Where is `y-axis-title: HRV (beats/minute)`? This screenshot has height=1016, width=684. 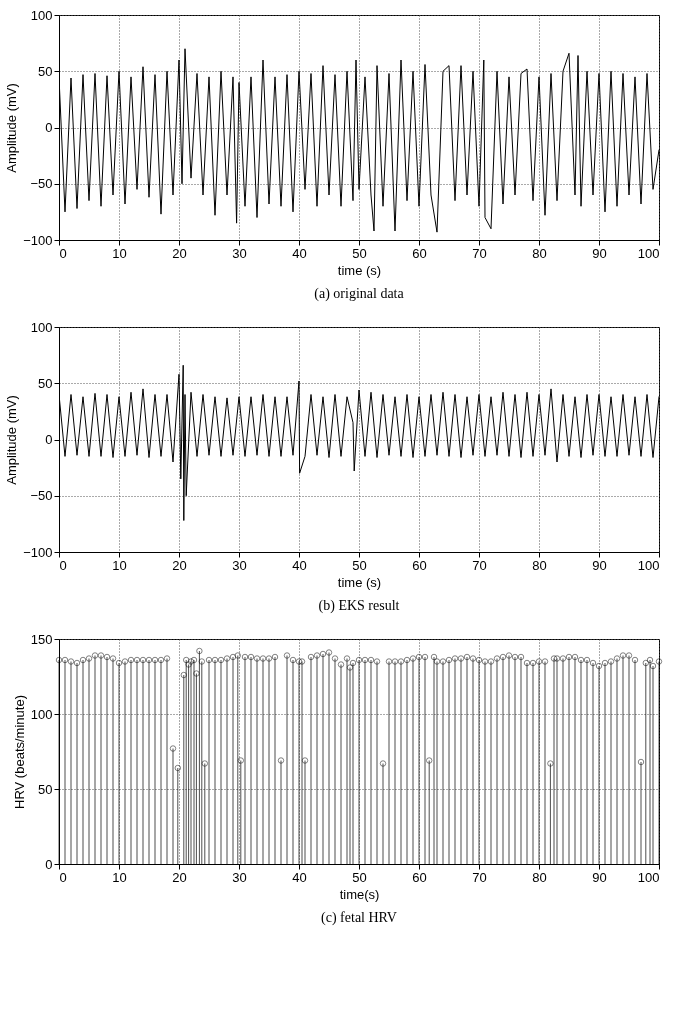 y-axis-title: HRV (beats/minute) is located at coordinates (19, 752).